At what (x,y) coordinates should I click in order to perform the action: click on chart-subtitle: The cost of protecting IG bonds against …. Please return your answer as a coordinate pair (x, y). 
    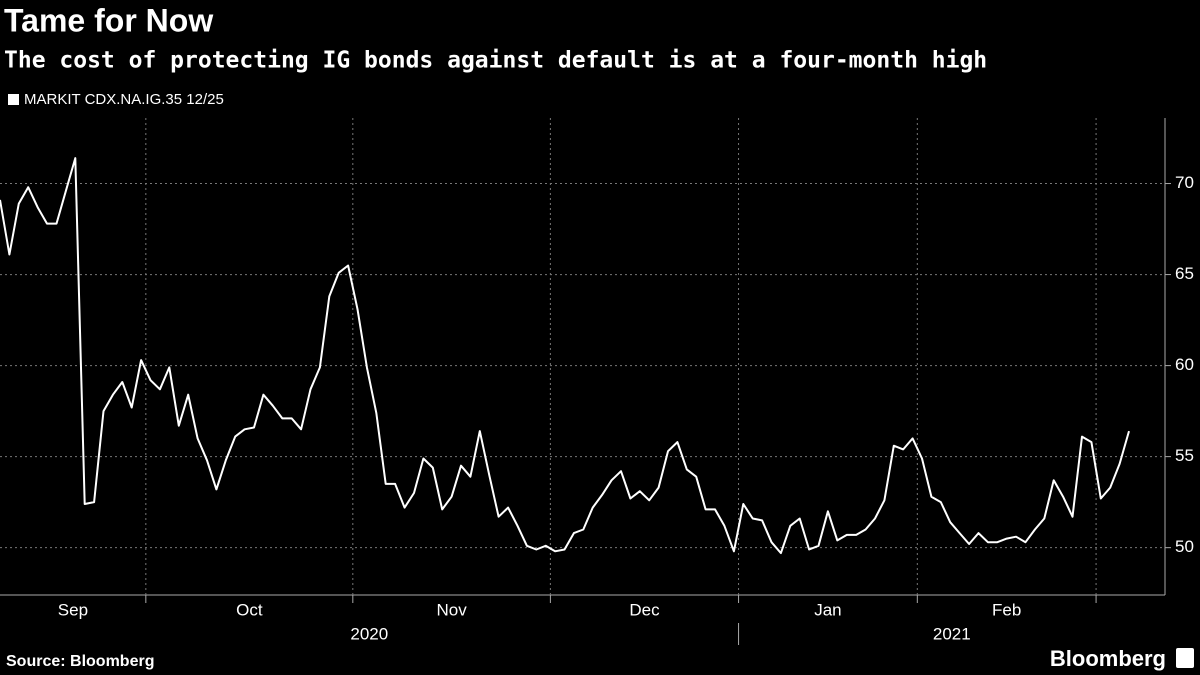
    Looking at the image, I should click on (495, 61).